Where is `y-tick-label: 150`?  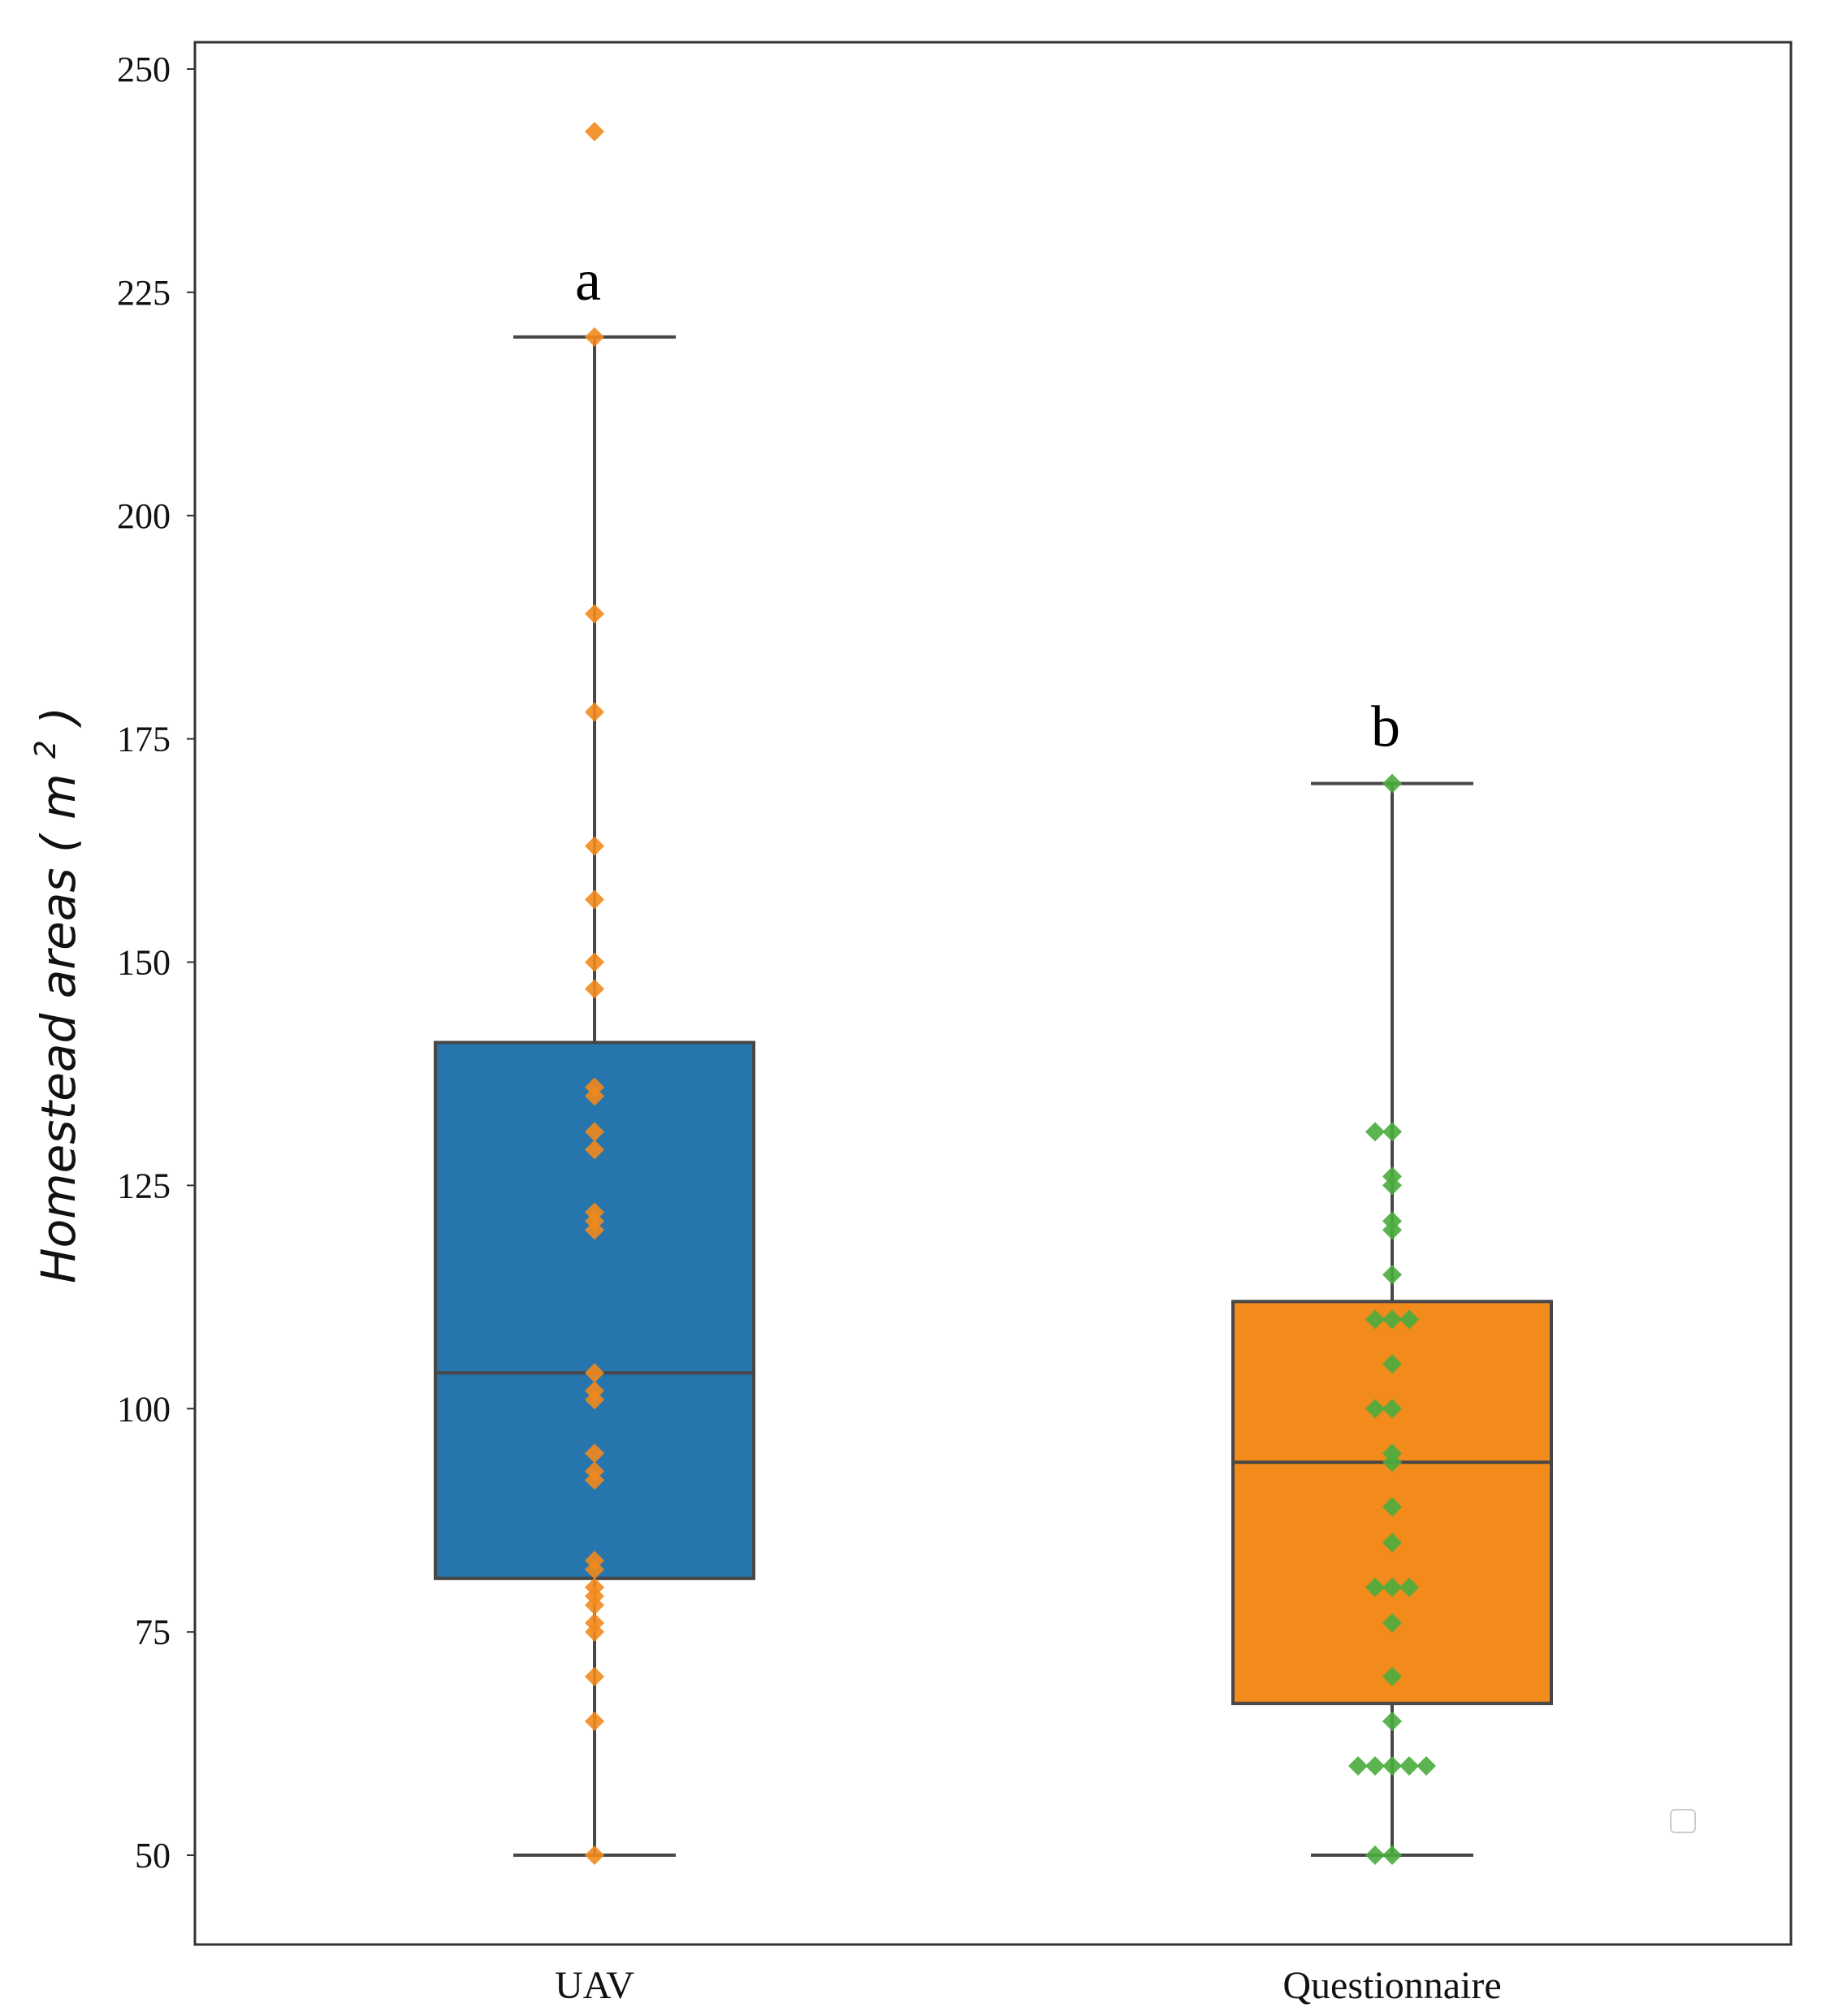
y-tick-label: 150 is located at coordinates (144, 963).